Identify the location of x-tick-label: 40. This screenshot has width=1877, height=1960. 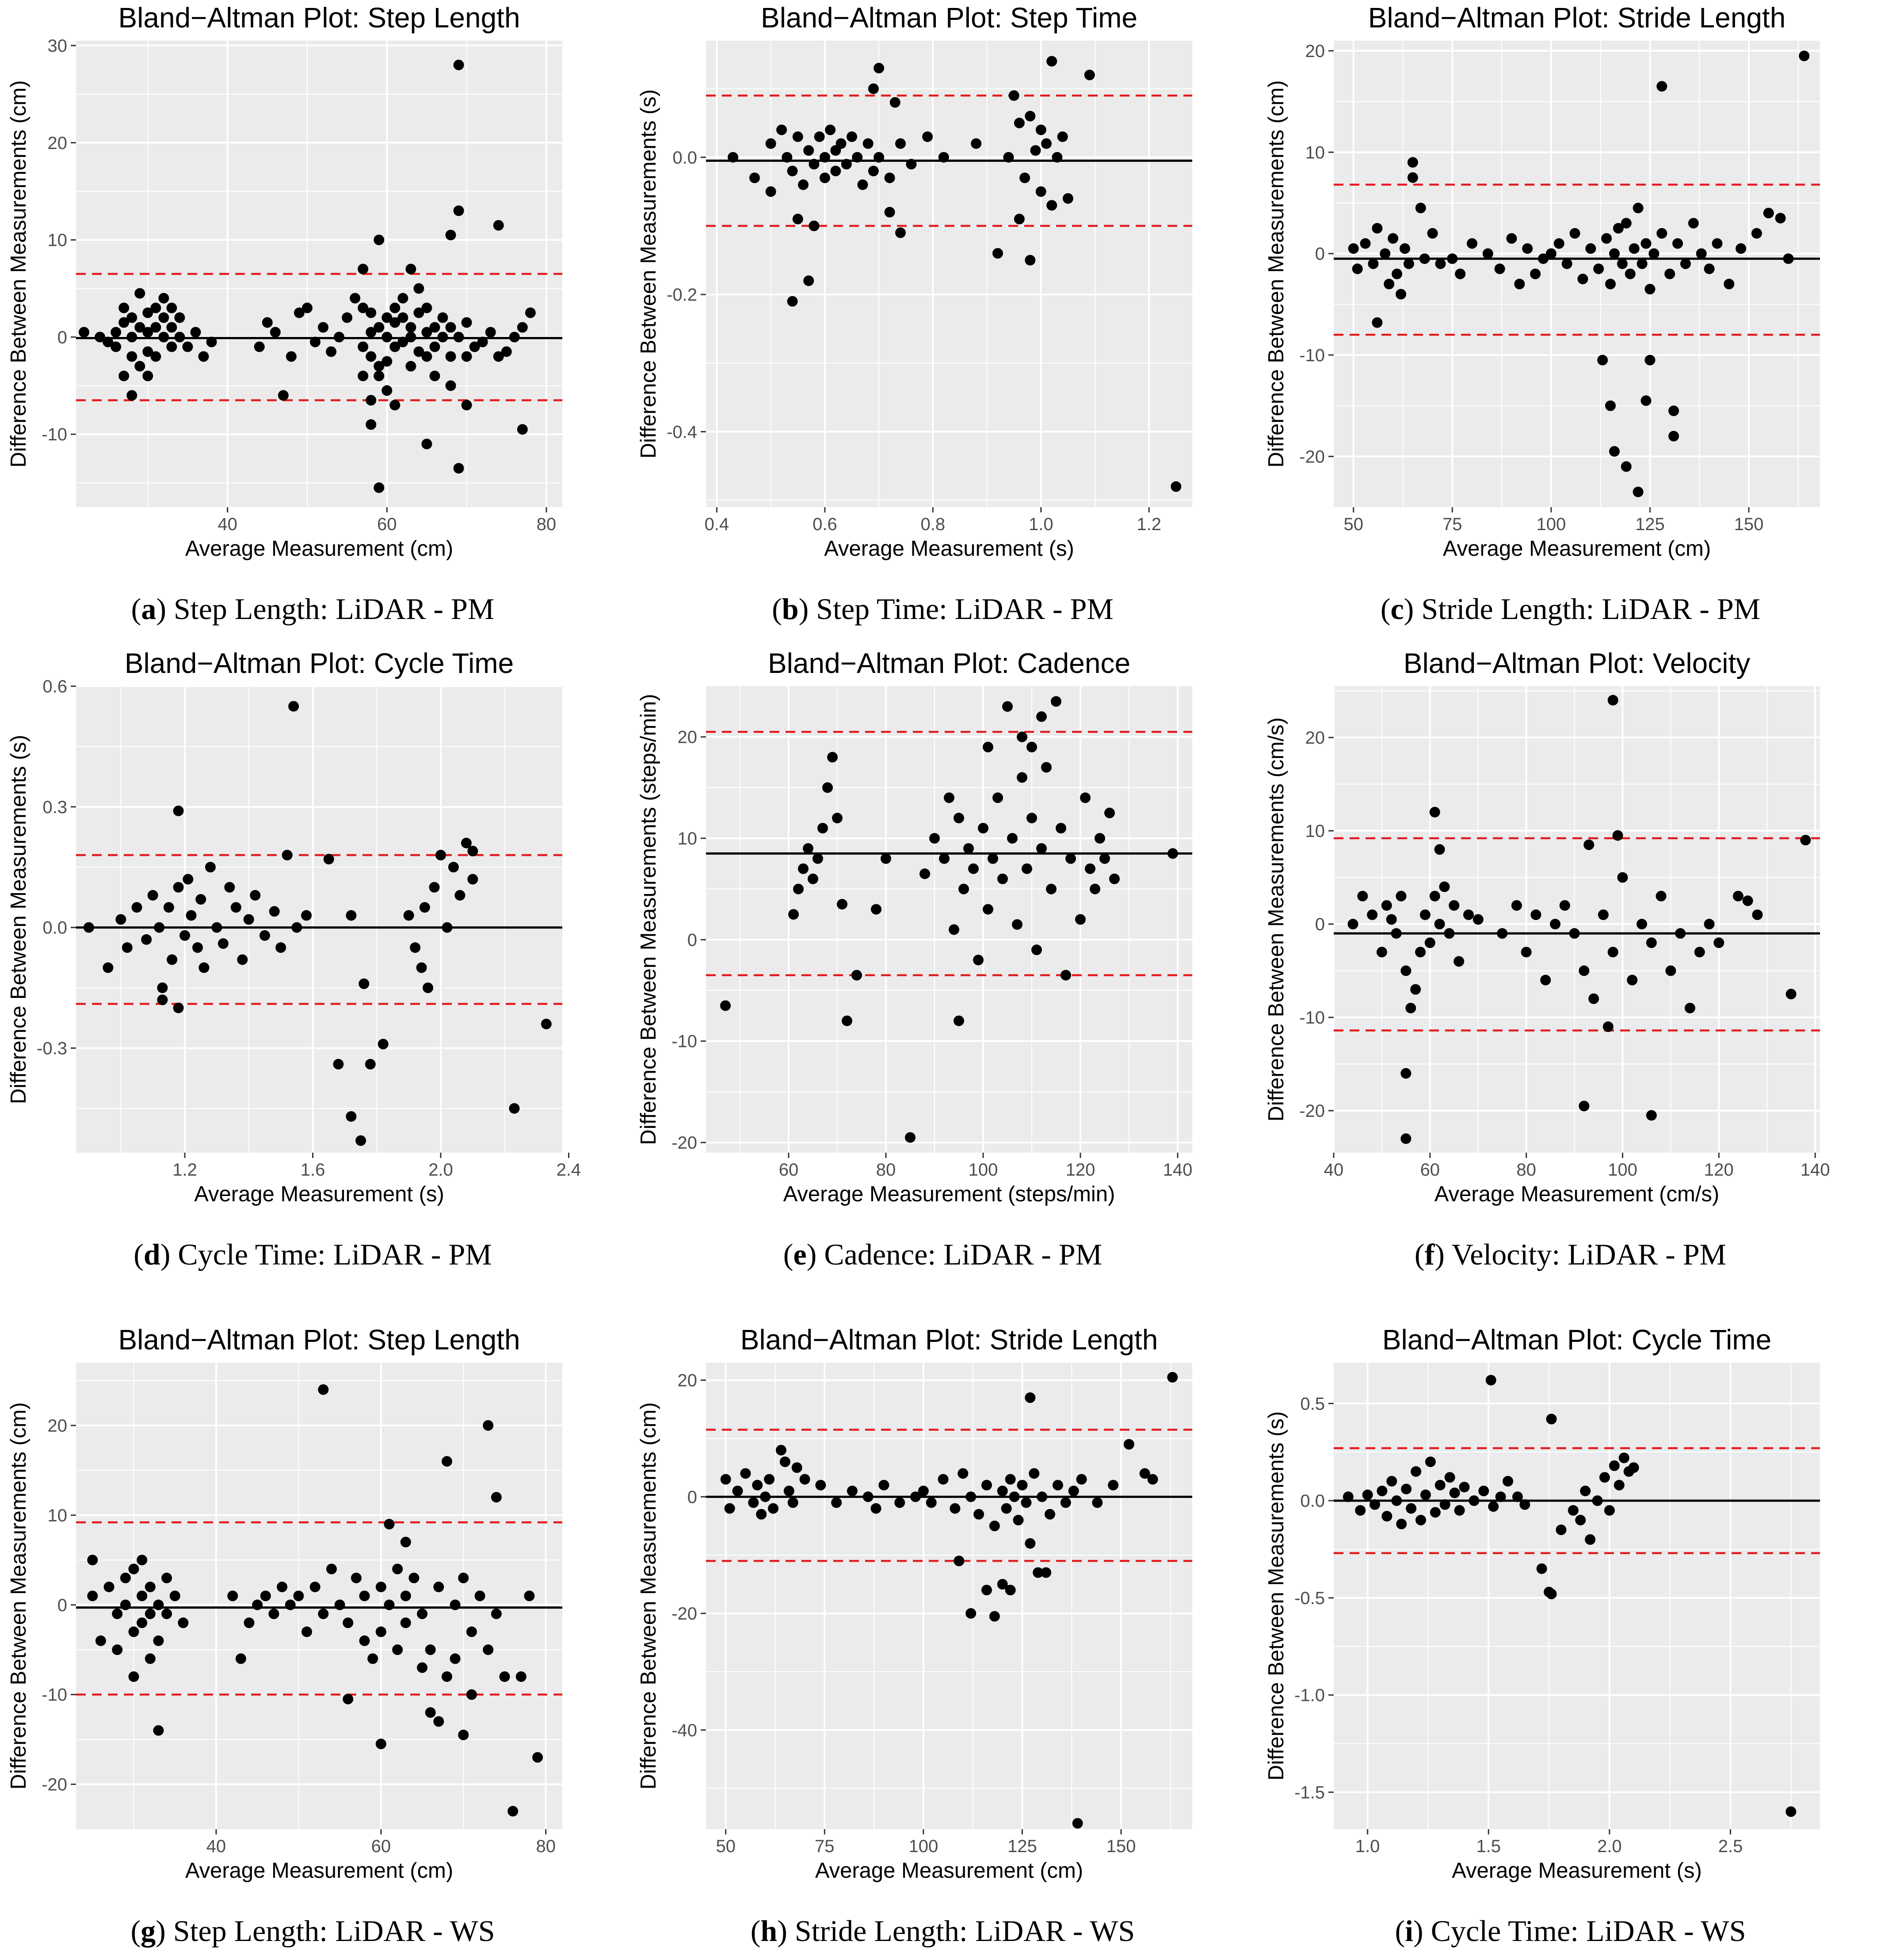
(216, 1846).